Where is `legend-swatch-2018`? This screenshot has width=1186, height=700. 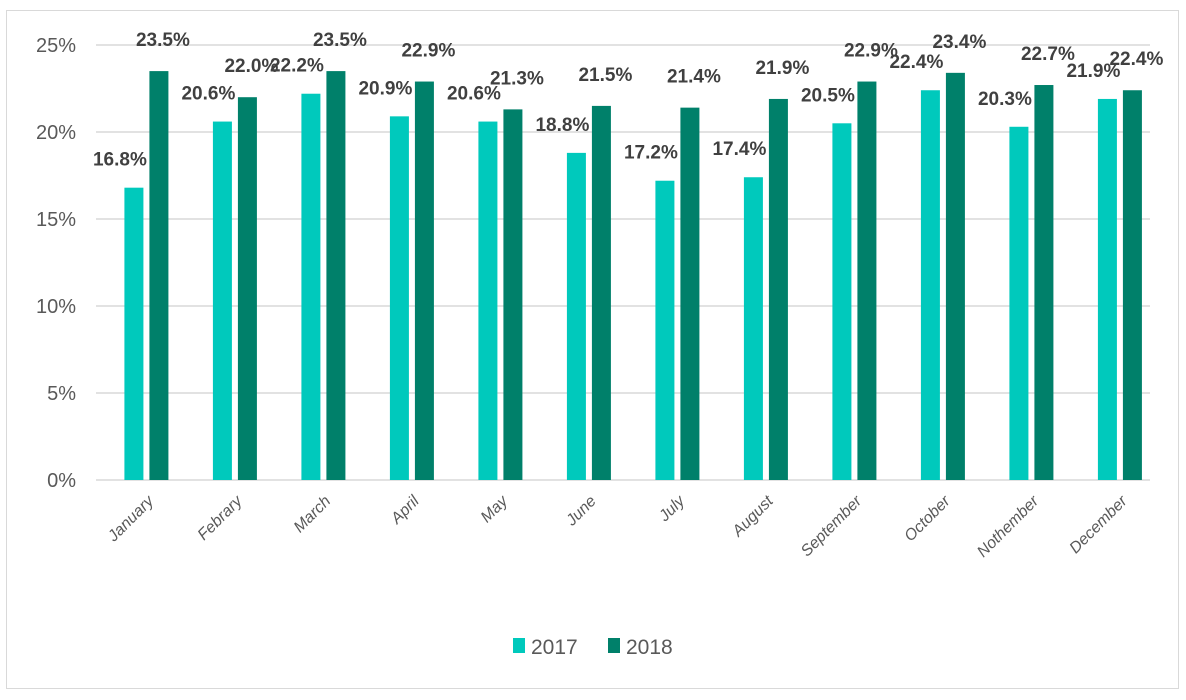
legend-swatch-2018 is located at coordinates (614, 645).